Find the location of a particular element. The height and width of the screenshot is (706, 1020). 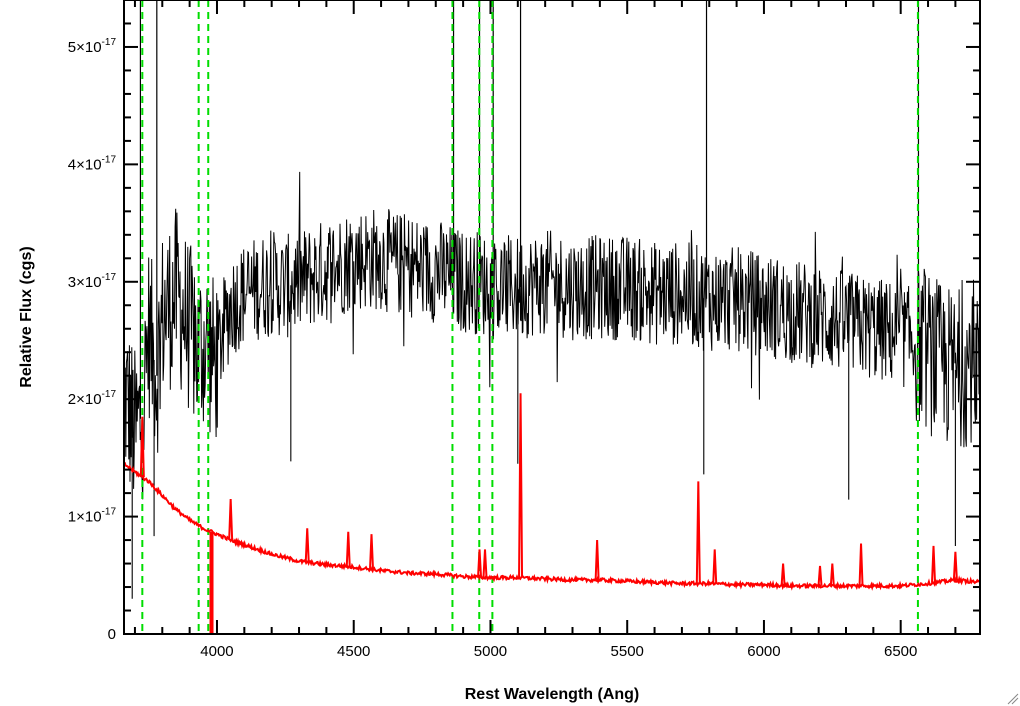

x-tick-label: 5500 is located at coordinates (627, 651).